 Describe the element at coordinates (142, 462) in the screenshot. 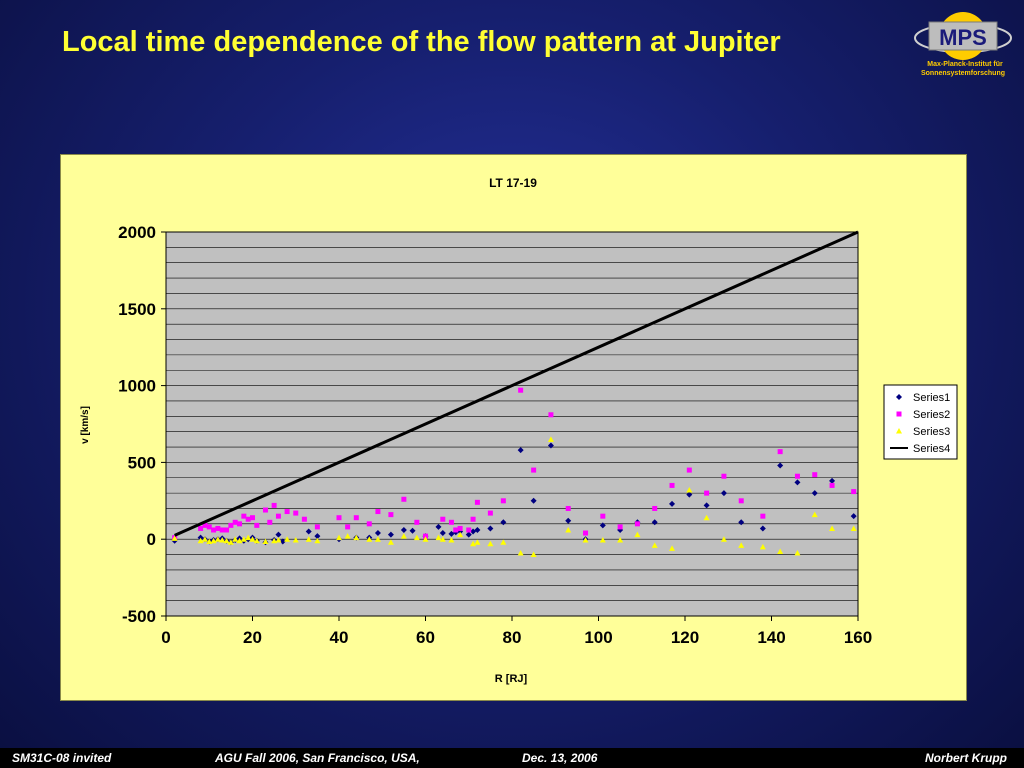

I see `y-tick-label: 500` at that location.